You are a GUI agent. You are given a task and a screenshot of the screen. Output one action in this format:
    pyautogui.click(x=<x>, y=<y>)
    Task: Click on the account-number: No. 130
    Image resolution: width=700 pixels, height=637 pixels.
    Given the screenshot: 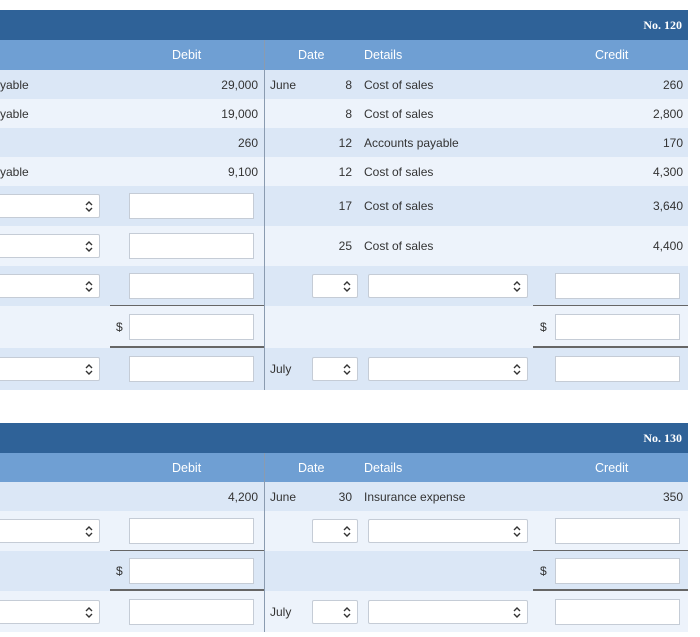 What is the action you would take?
    pyautogui.click(x=662, y=438)
    